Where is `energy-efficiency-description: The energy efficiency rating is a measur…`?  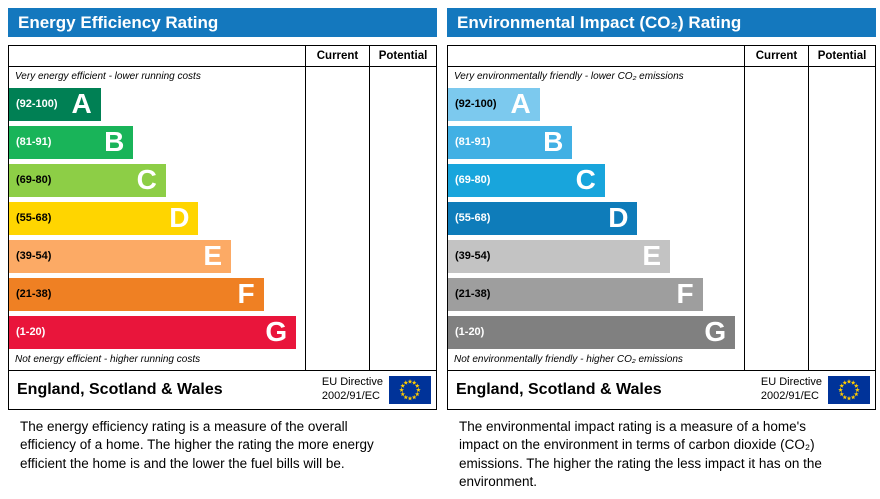
energy-efficiency-description: The energy efficiency rating is a measur… is located at coordinates (197, 445).